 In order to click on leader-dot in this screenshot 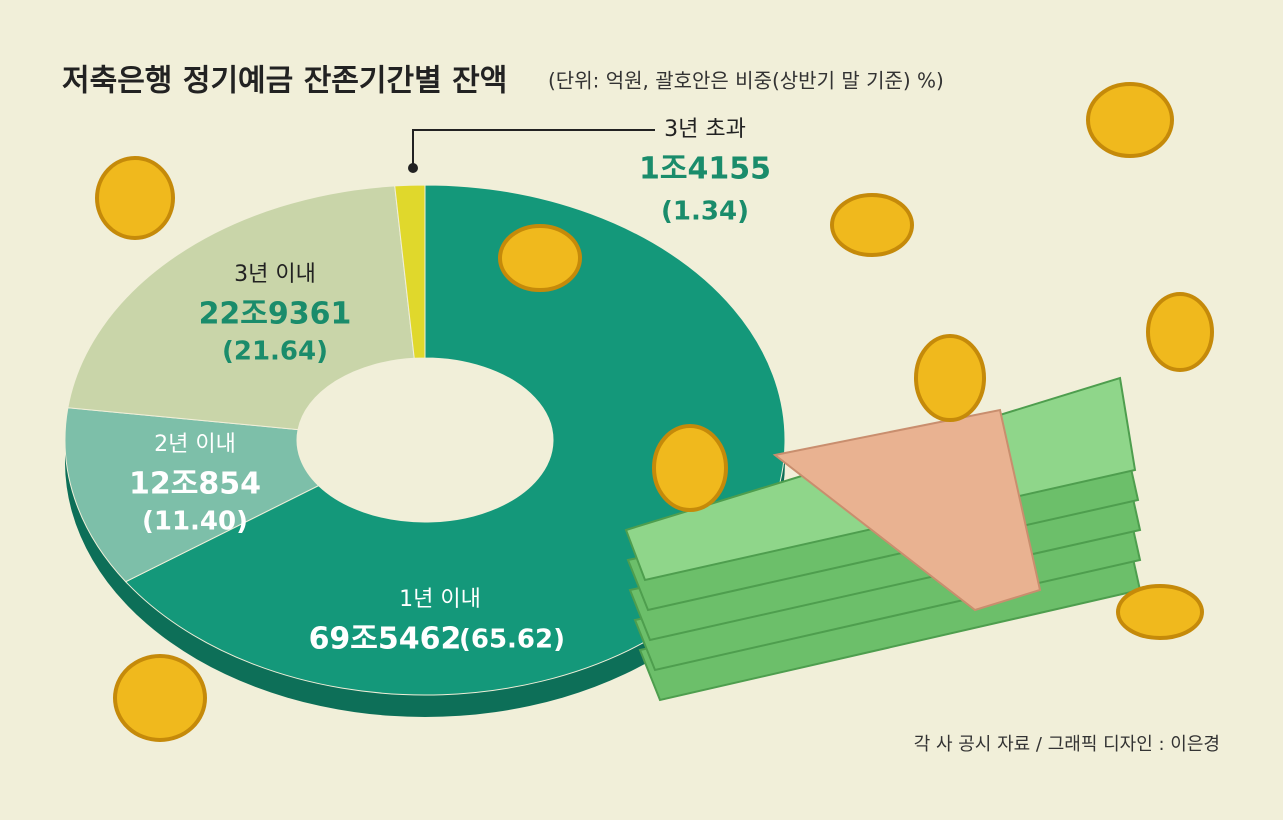, I will do `click(413, 168)`.